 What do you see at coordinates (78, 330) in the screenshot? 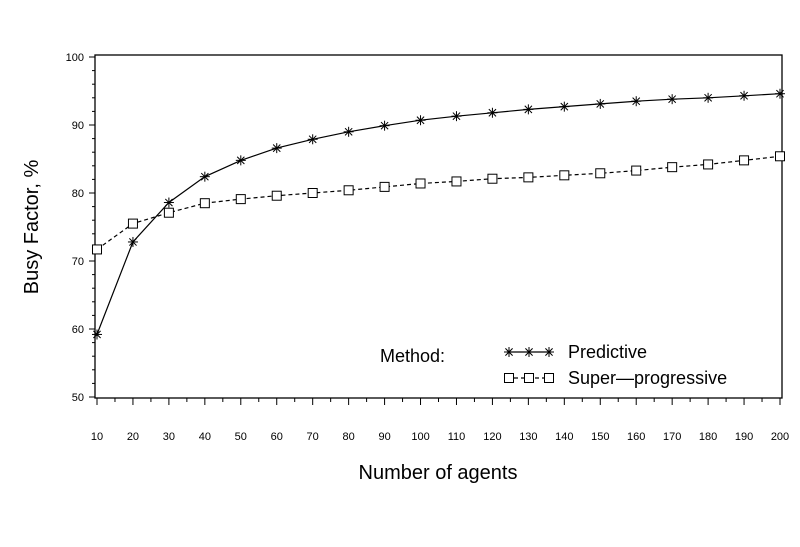
I see `y-tick-label: 60` at bounding box center [78, 330].